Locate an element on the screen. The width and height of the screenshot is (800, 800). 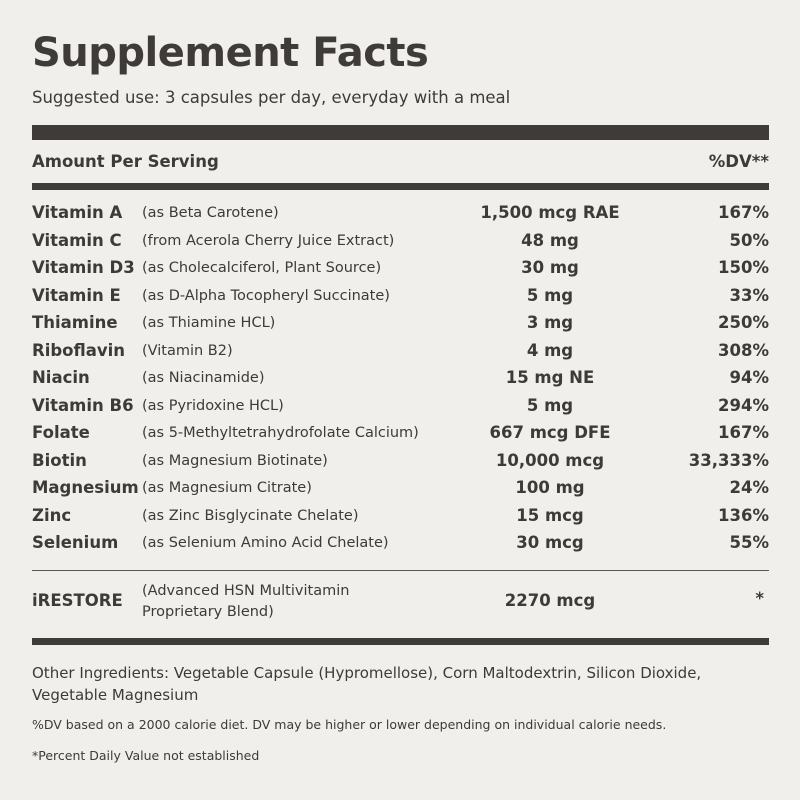
nutrient-source: (as Magnesium Biotinate) is located at coordinates (235, 460).